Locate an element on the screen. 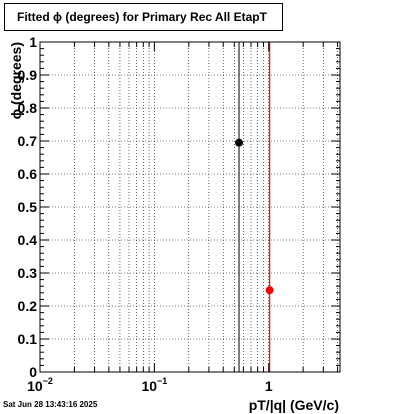 This screenshot has width=400, height=414. y-tick-label: 0.5 is located at coordinates (28, 207).